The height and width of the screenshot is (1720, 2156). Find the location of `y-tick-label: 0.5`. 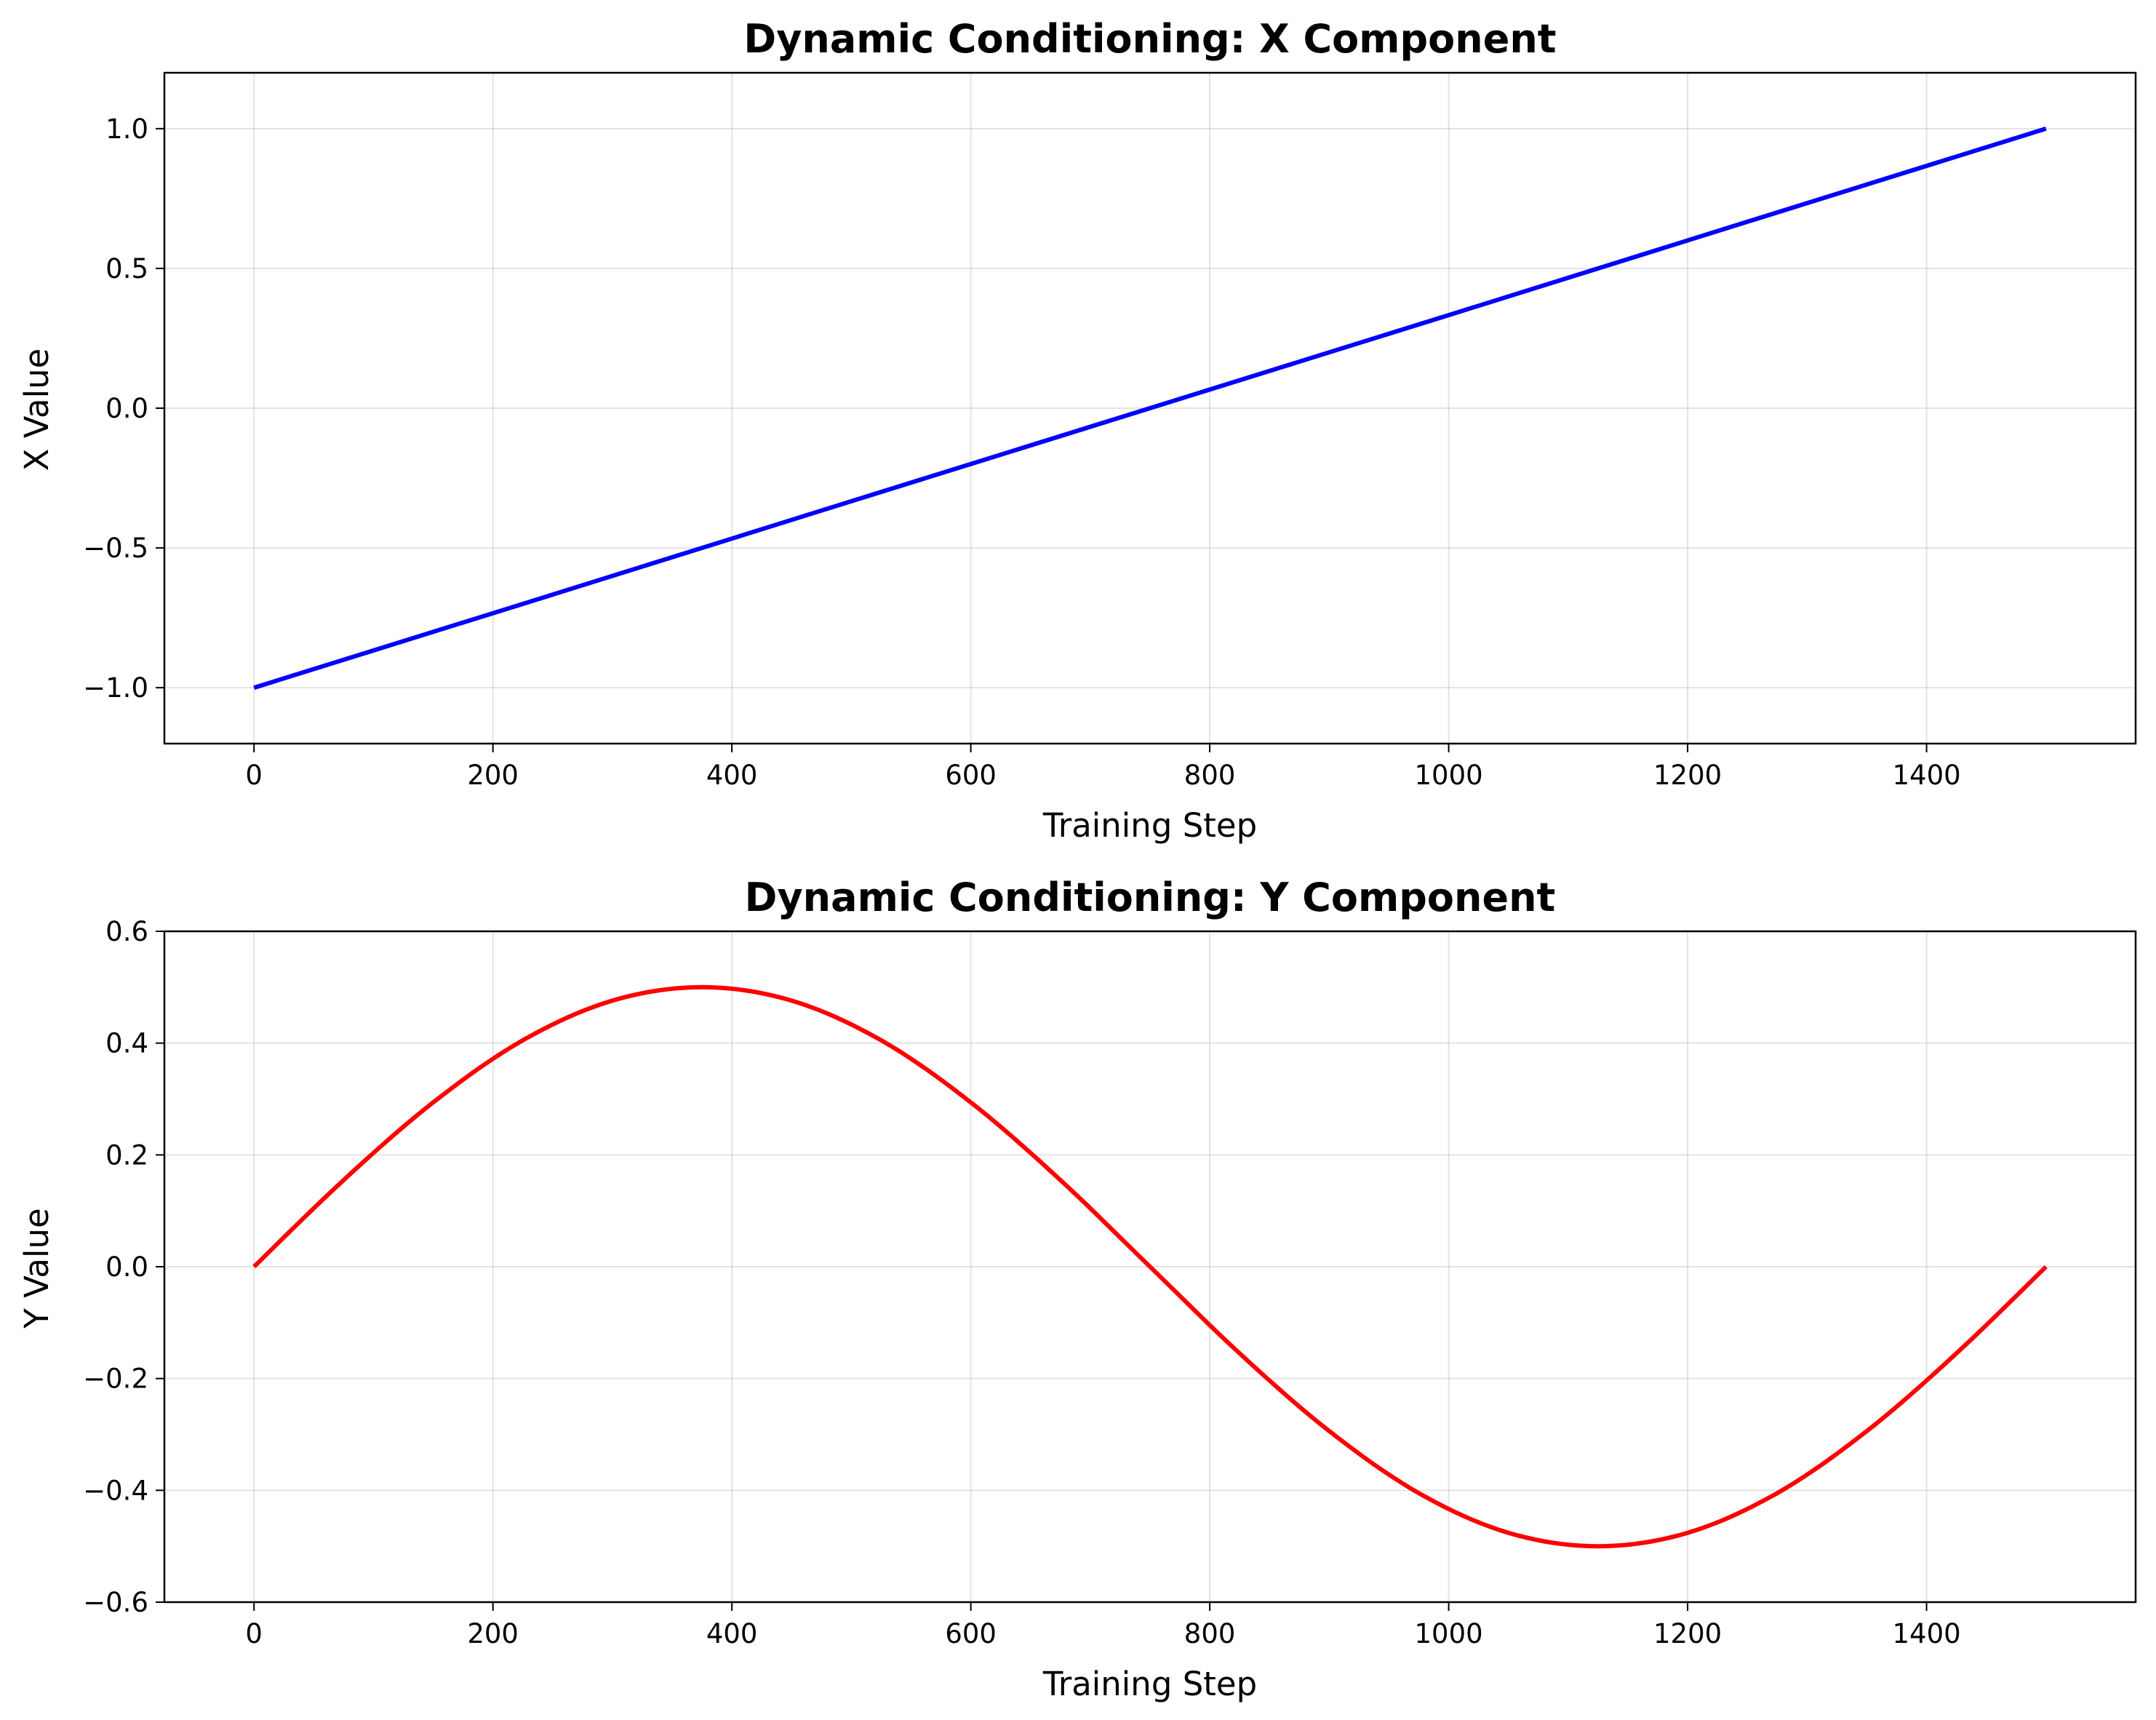

y-tick-label: 0.5 is located at coordinates (127, 269).